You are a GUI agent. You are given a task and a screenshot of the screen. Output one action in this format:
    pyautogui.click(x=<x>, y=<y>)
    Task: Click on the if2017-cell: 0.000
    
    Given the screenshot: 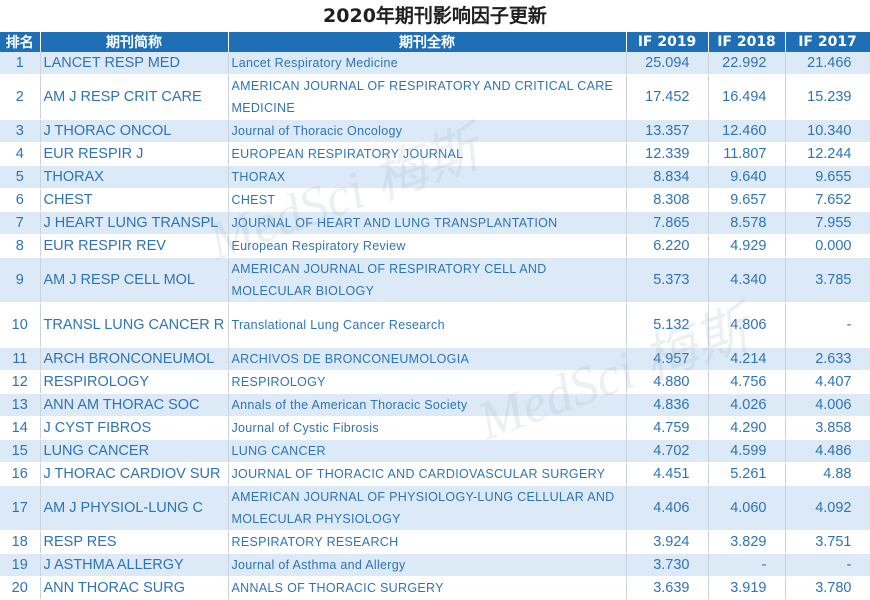 What is the action you would take?
    pyautogui.click(x=827, y=246)
    